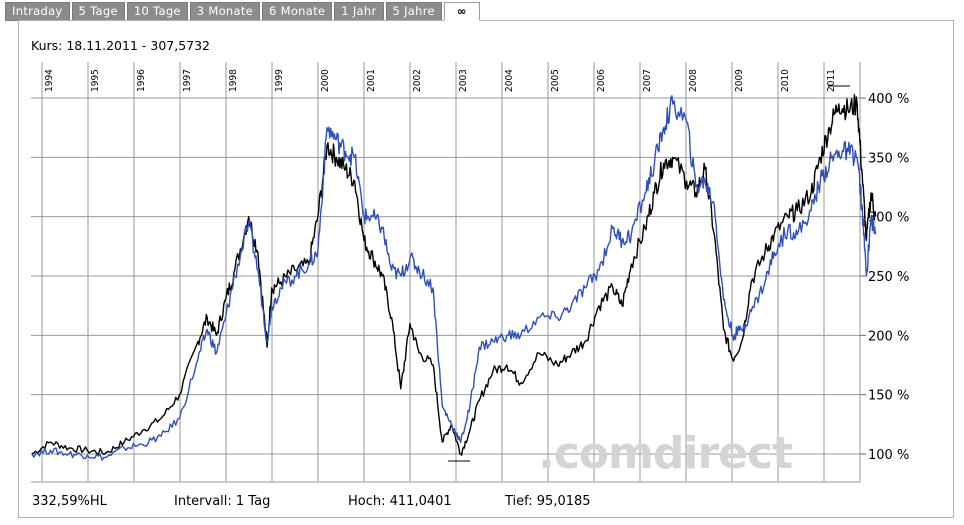 This screenshot has height=525, width=964. What do you see at coordinates (548, 501) in the screenshot?
I see `low-value: Tief: 95,0185` at bounding box center [548, 501].